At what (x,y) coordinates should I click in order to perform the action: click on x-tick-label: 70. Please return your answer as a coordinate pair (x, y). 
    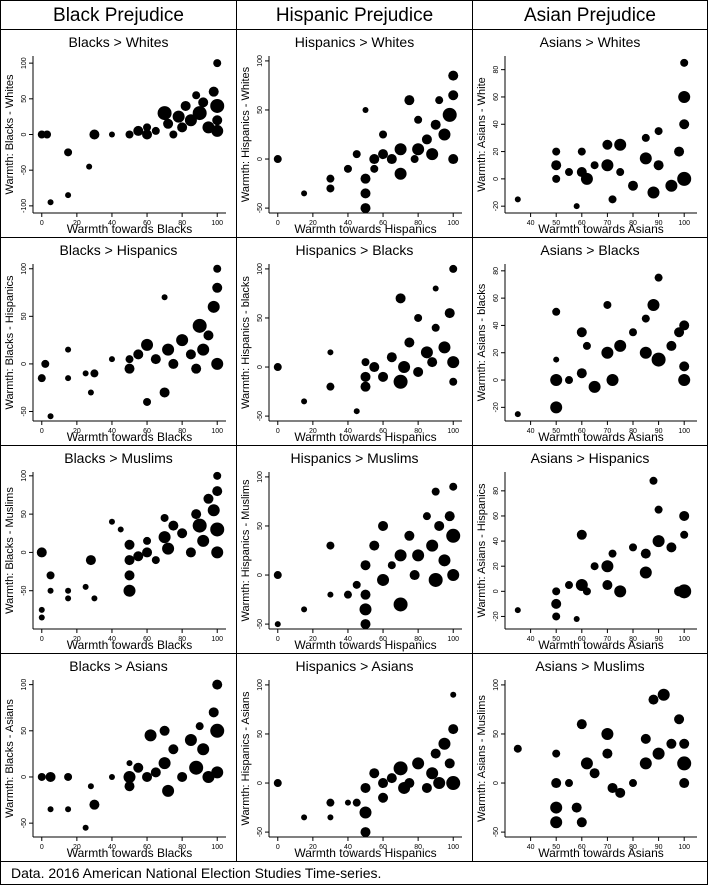
    Looking at the image, I should click on (608, 847).